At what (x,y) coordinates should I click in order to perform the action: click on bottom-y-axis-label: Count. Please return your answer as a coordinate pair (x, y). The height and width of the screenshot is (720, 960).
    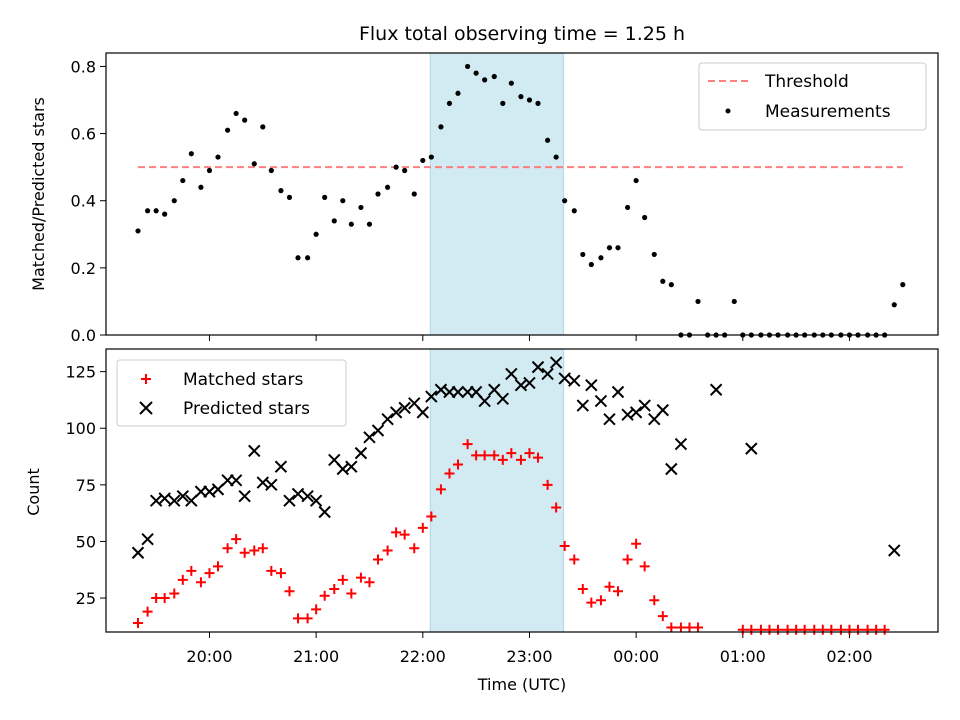
    Looking at the image, I should click on (33, 492).